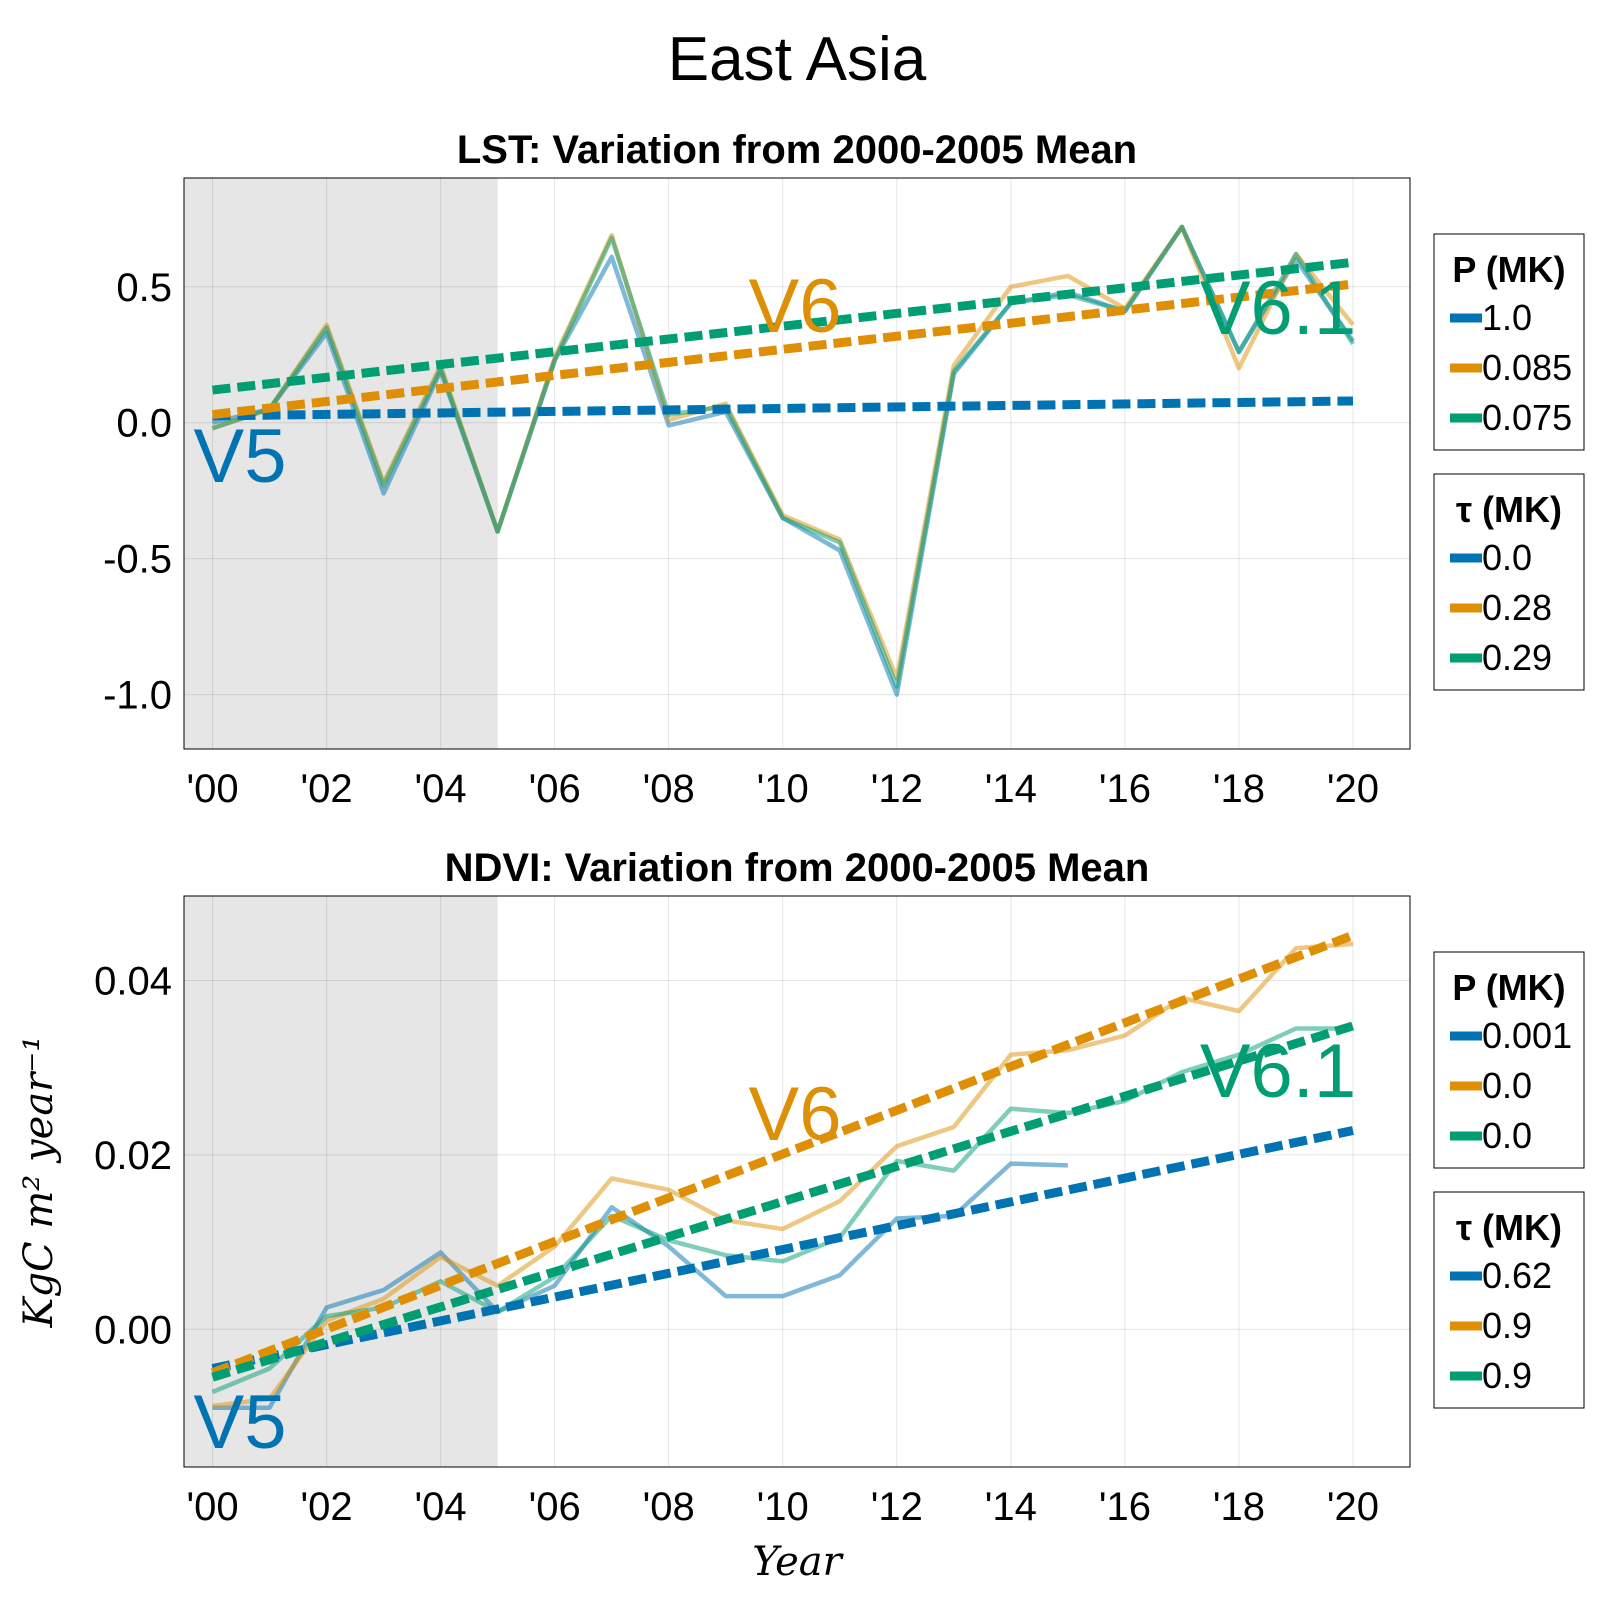 The image size is (1600, 1600). I want to click on legend-tau: τ (MK) 0.62 0.9 0.9, so click(1509, 1300).